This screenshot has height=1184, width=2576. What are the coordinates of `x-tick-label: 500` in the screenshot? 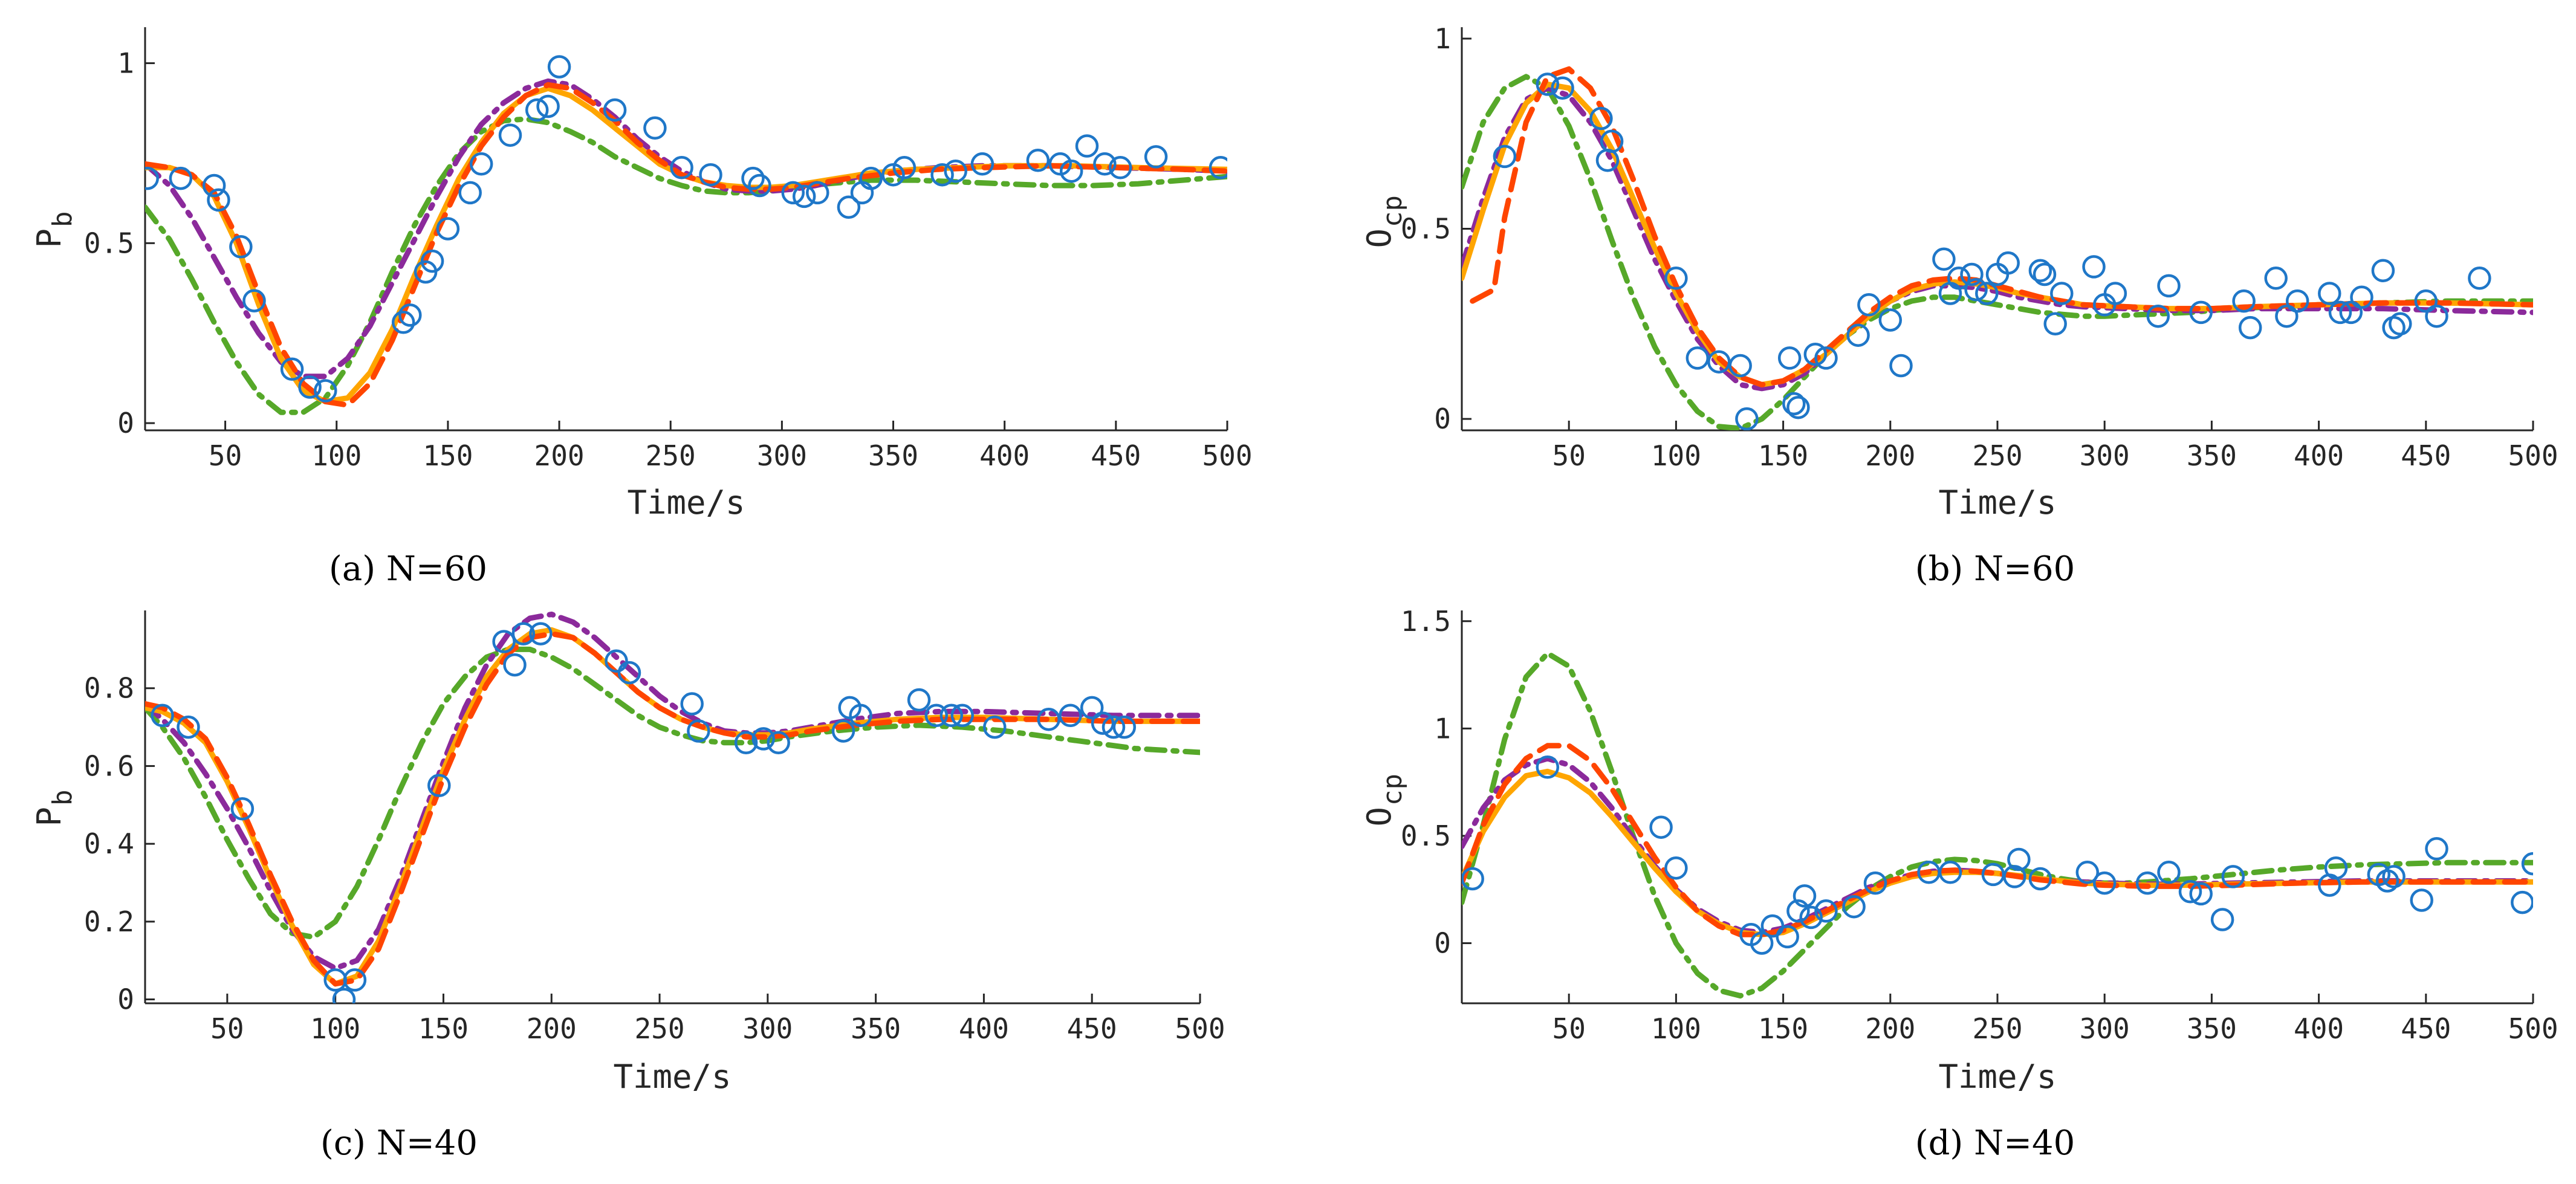 It's located at (2533, 1028).